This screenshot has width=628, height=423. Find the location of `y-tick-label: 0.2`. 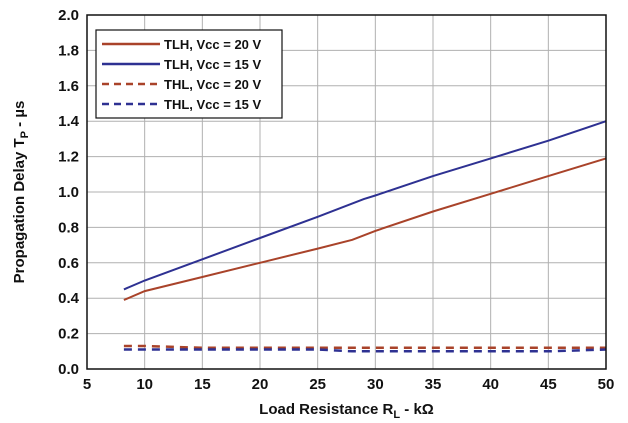

y-tick-label: 0.2 is located at coordinates (68, 334).